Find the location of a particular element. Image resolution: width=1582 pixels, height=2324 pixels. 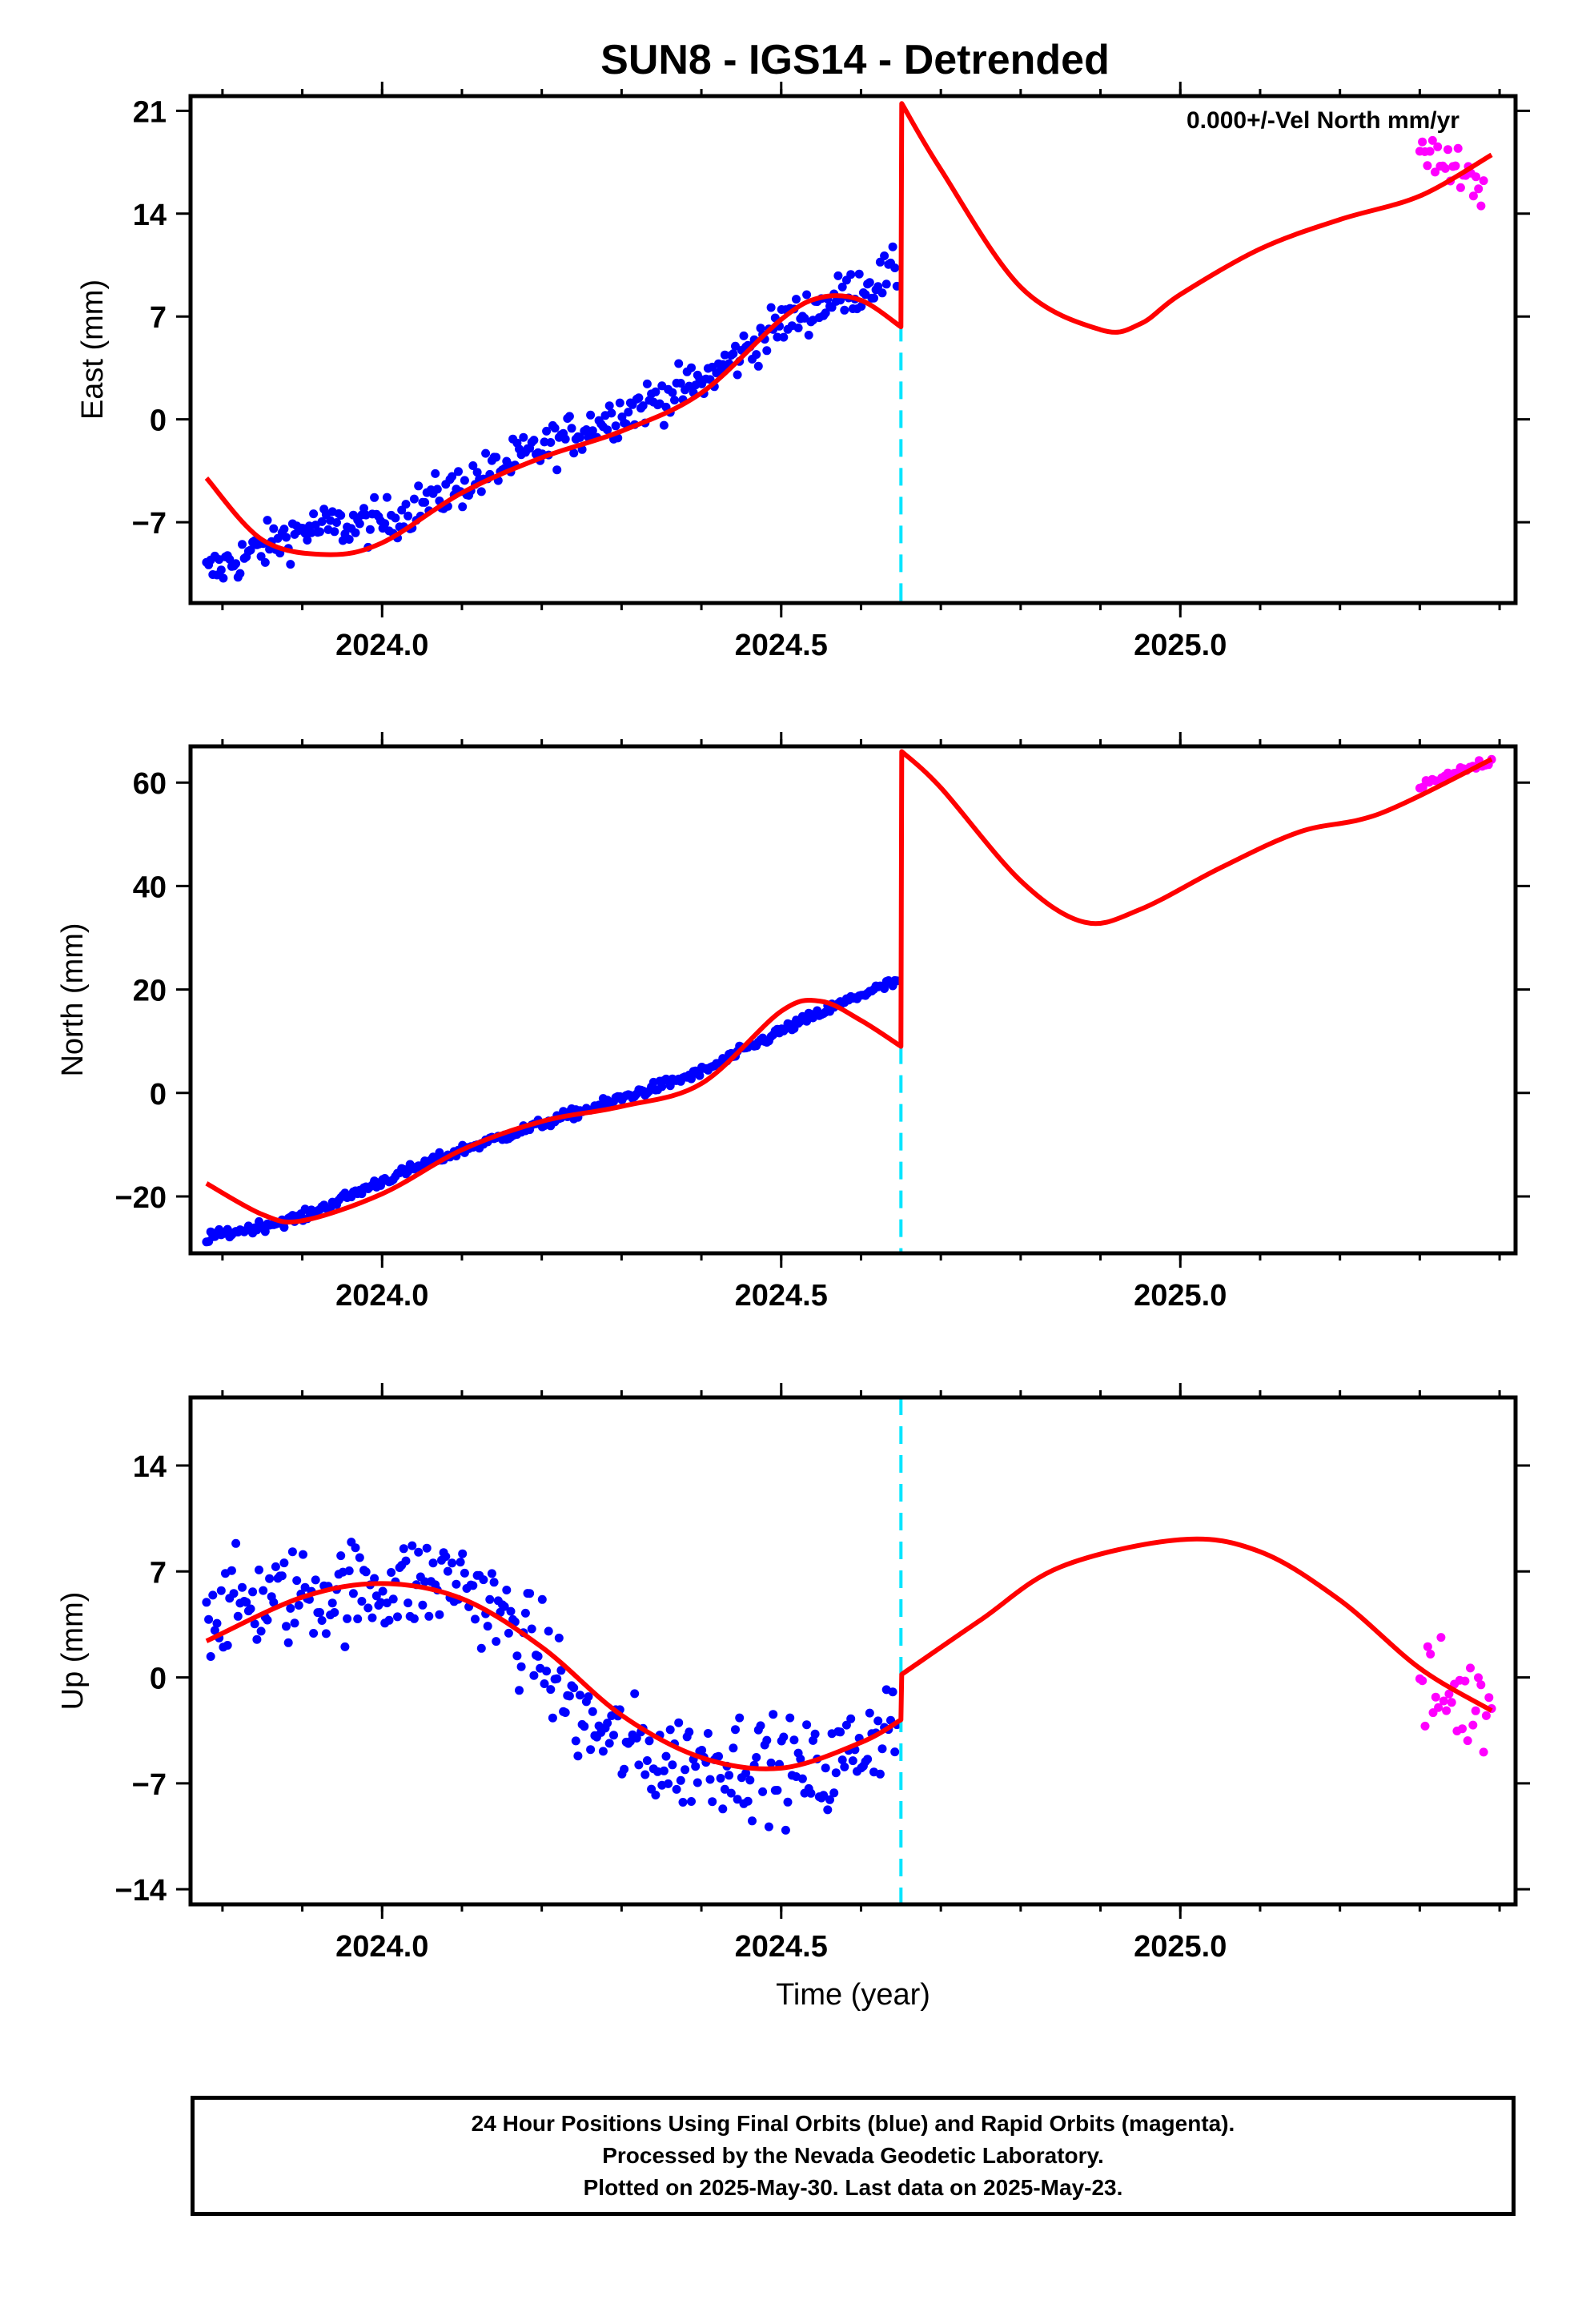

up-x-tick-label: 2024.0 is located at coordinates (382, 1947).